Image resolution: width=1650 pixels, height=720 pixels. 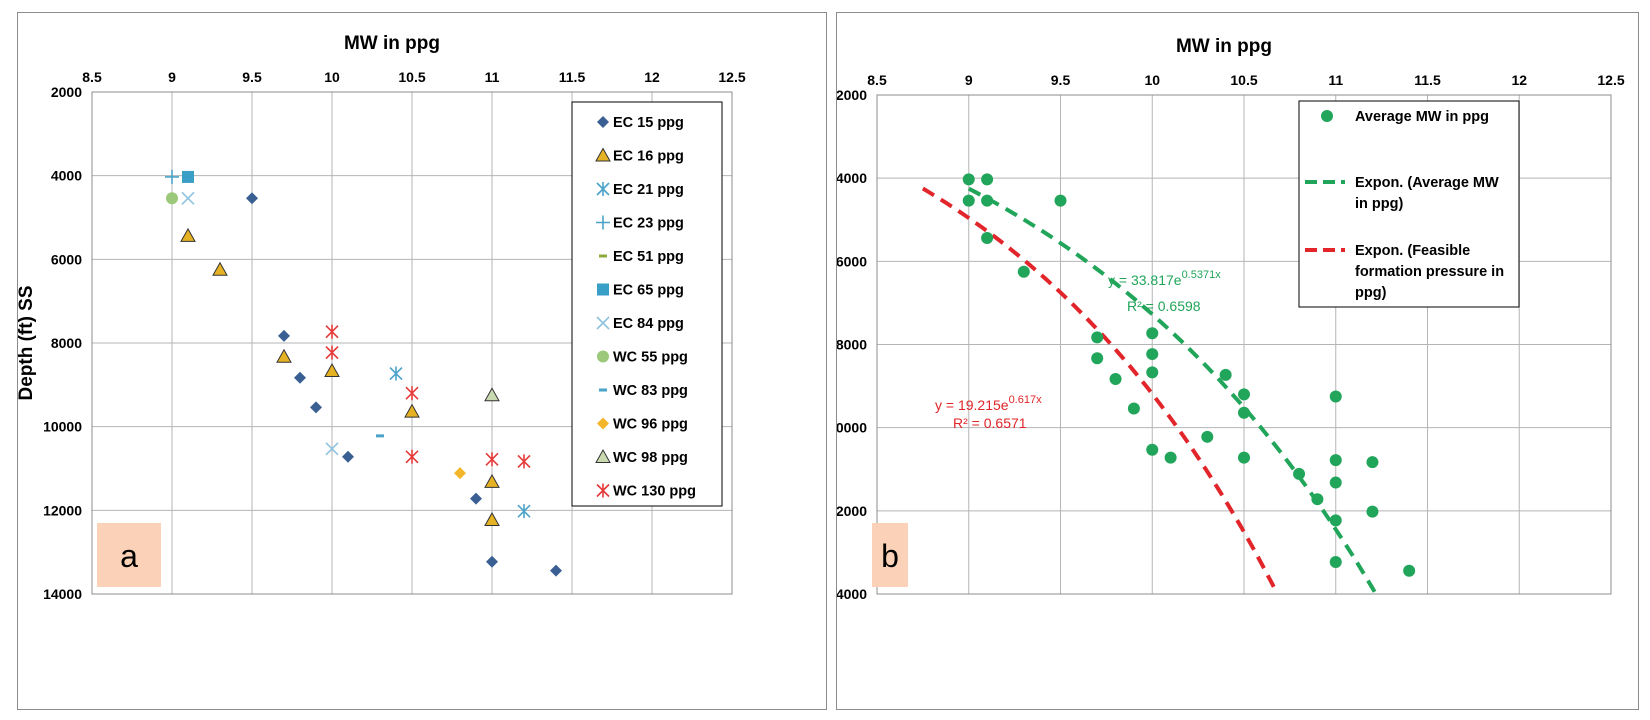 What do you see at coordinates (731, 77) in the screenshot?
I see `chart-a-x-tick-label: 12.5` at bounding box center [731, 77].